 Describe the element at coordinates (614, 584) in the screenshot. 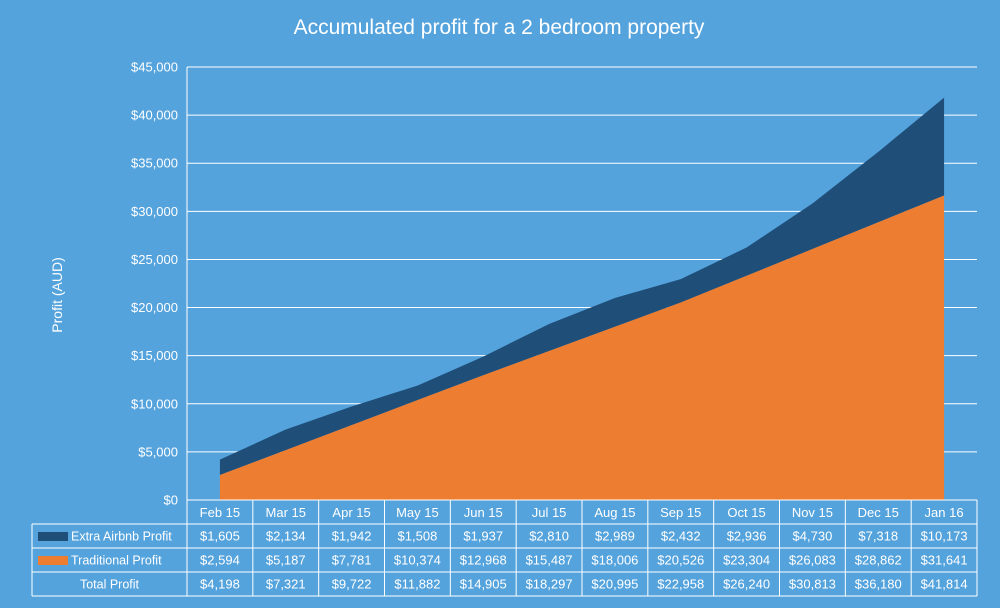

I see `data-label-total-profit: $20,995` at that location.